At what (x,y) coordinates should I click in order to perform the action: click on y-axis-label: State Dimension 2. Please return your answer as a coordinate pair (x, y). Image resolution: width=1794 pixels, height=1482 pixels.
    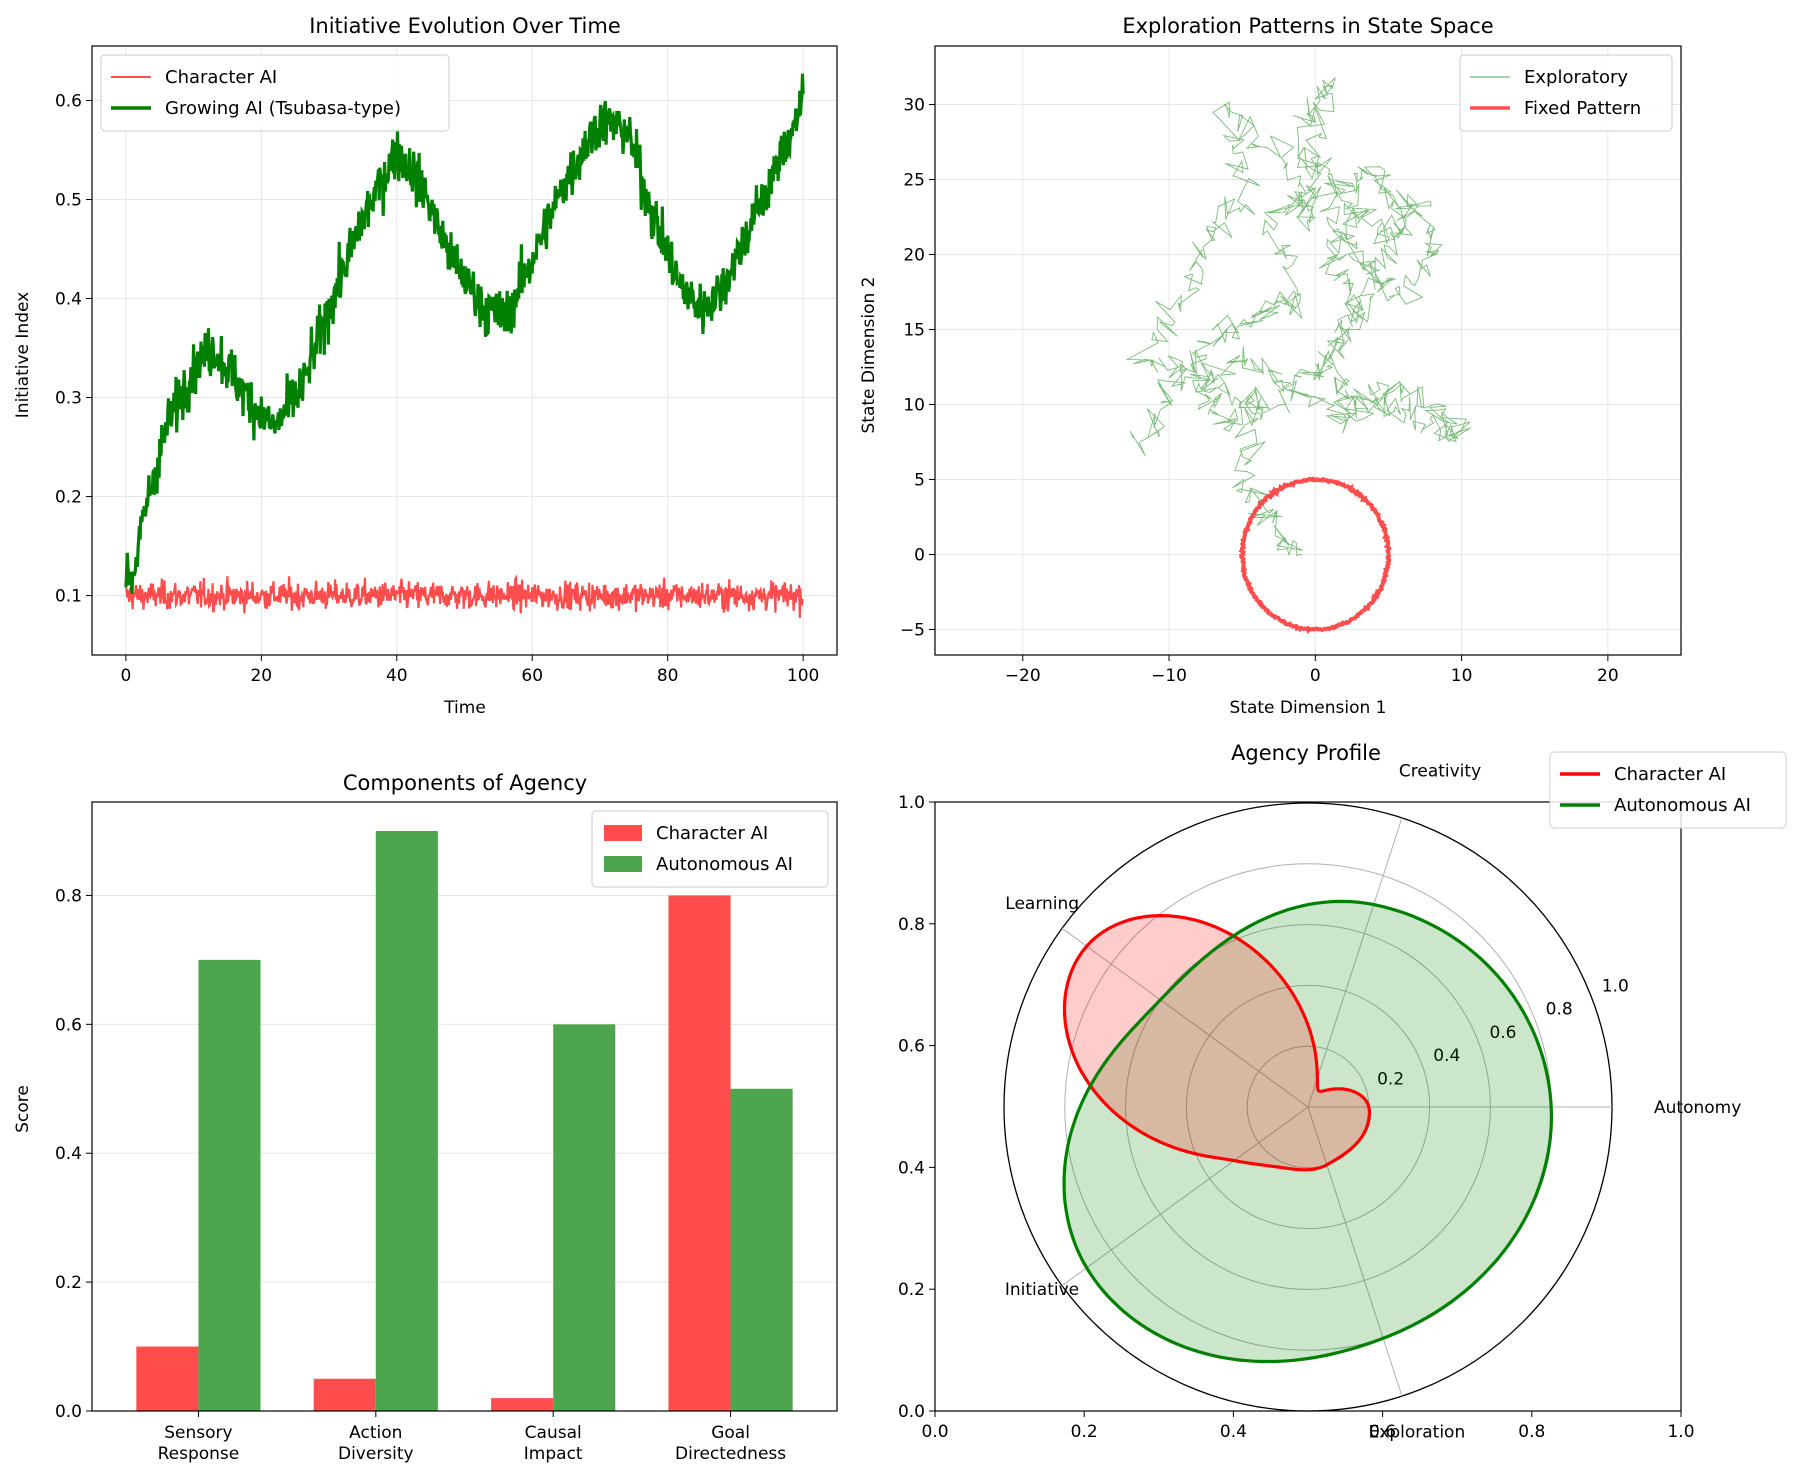
    Looking at the image, I should click on (869, 355).